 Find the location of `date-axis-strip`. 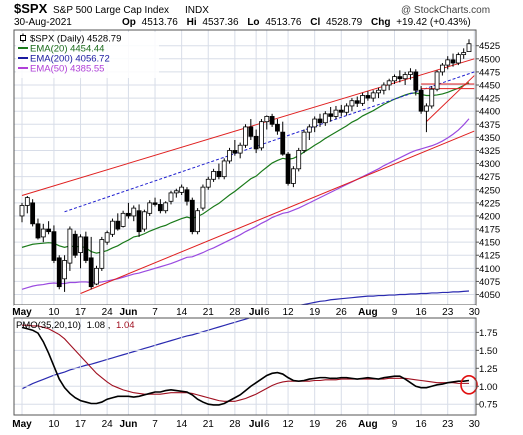

date-axis-strip is located at coordinates (245, 311).